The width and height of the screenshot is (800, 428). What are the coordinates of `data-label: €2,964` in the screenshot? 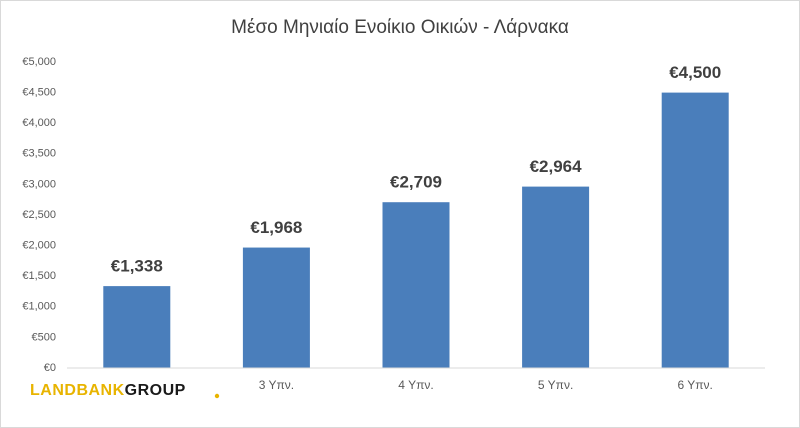 It's located at (556, 166).